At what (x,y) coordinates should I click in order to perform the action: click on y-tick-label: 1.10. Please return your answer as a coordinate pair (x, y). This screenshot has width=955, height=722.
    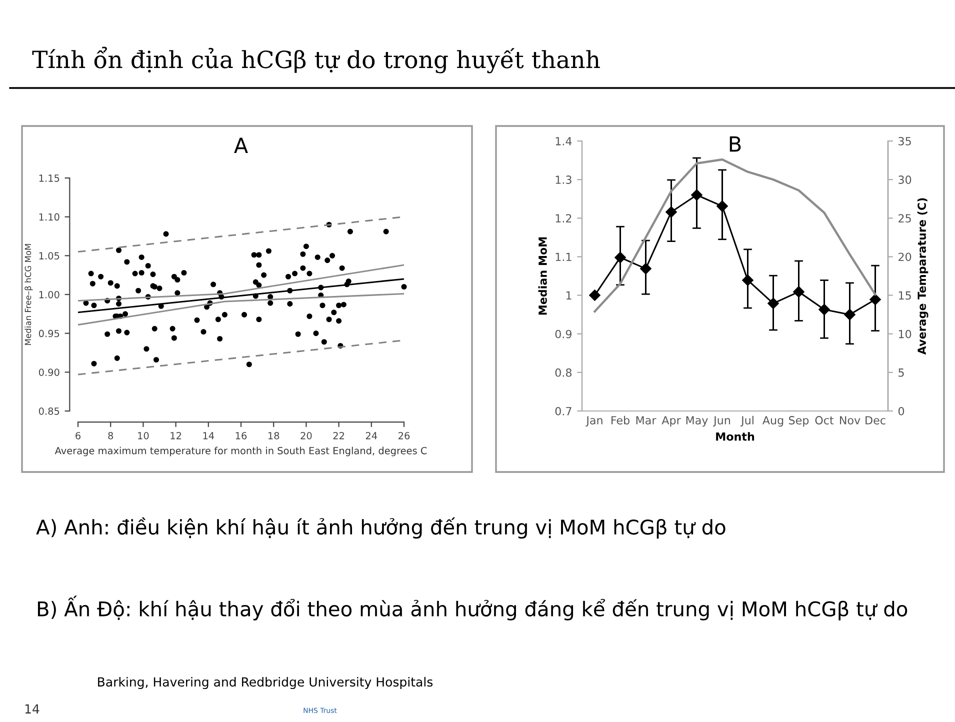
    Looking at the image, I should click on (49, 217).